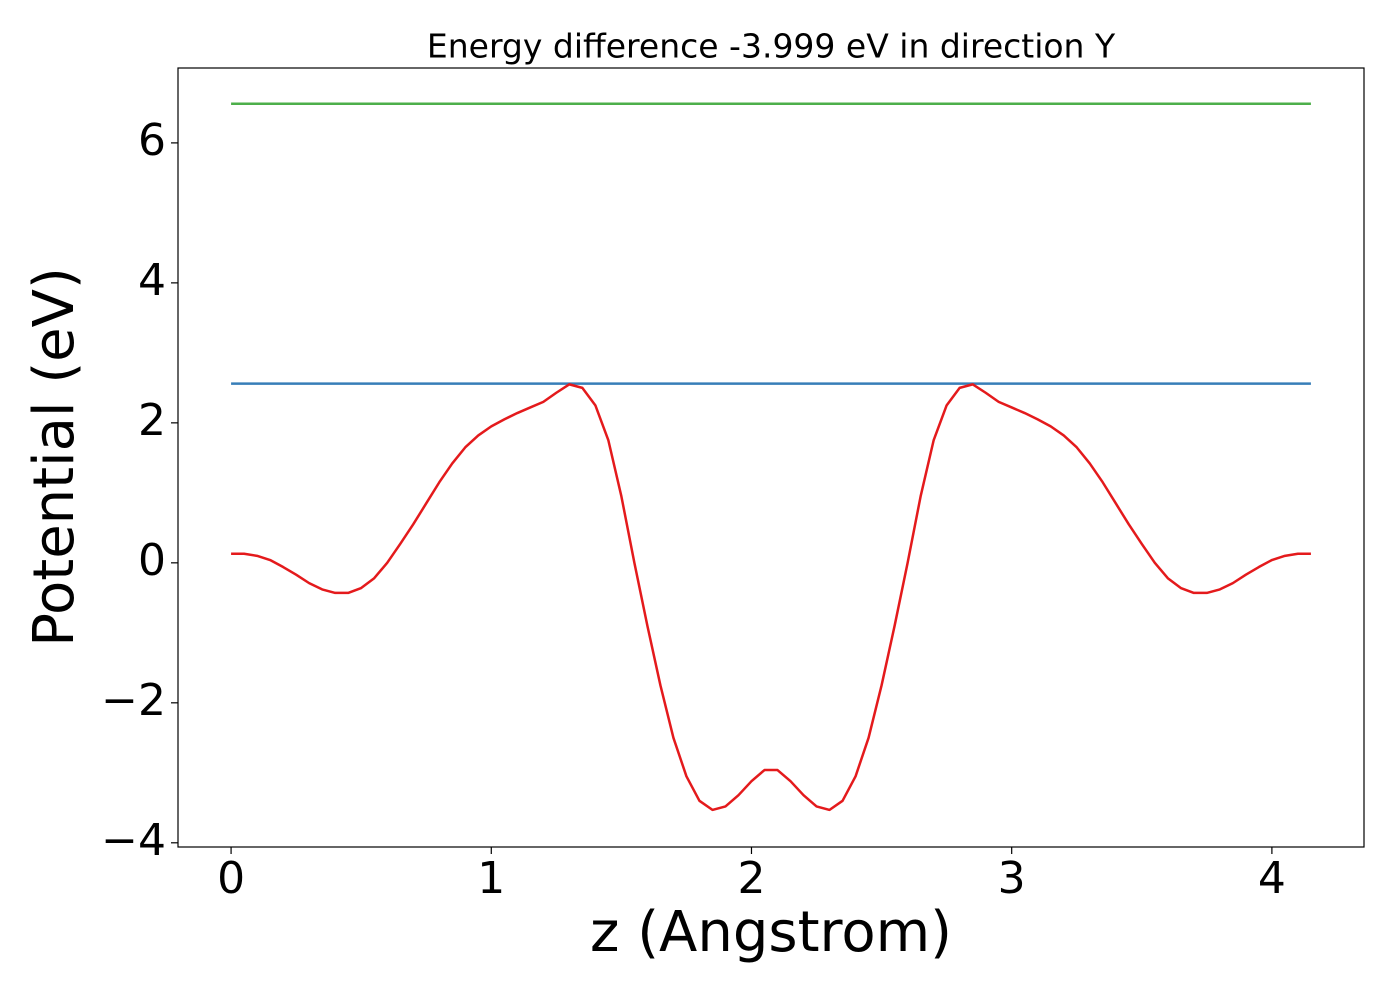 The width and height of the screenshot is (1400, 1000). Describe the element at coordinates (231, 878) in the screenshot. I see `x-tick-label: 0` at that location.